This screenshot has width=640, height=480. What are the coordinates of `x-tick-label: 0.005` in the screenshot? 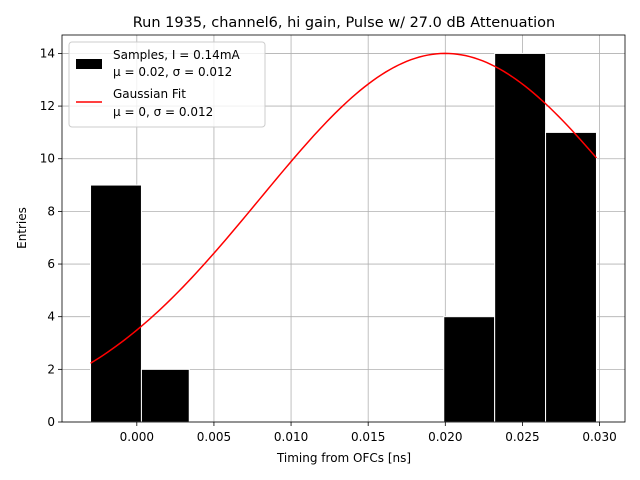 It's located at (214, 437).